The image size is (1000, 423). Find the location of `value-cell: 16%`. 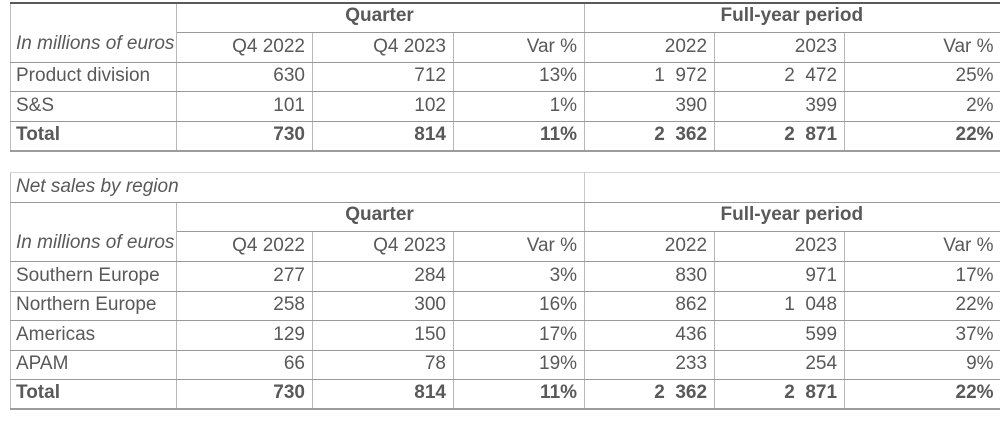

value-cell: 16% is located at coordinates (519, 306).